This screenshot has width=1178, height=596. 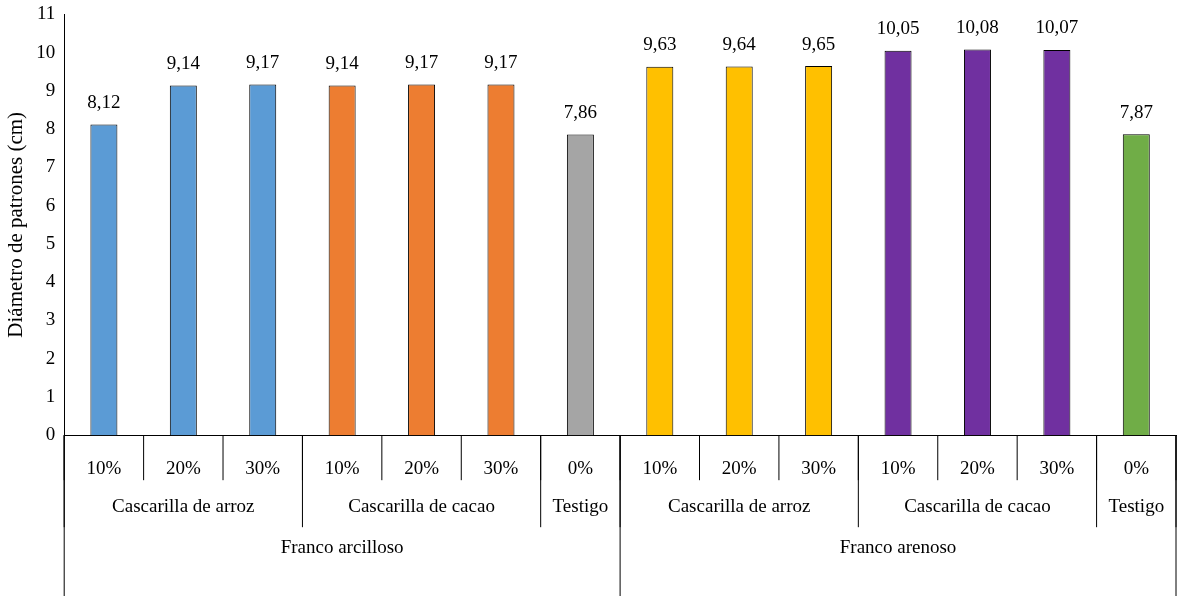 What do you see at coordinates (898, 28) in the screenshot?
I see `data-label: 10,05` at bounding box center [898, 28].